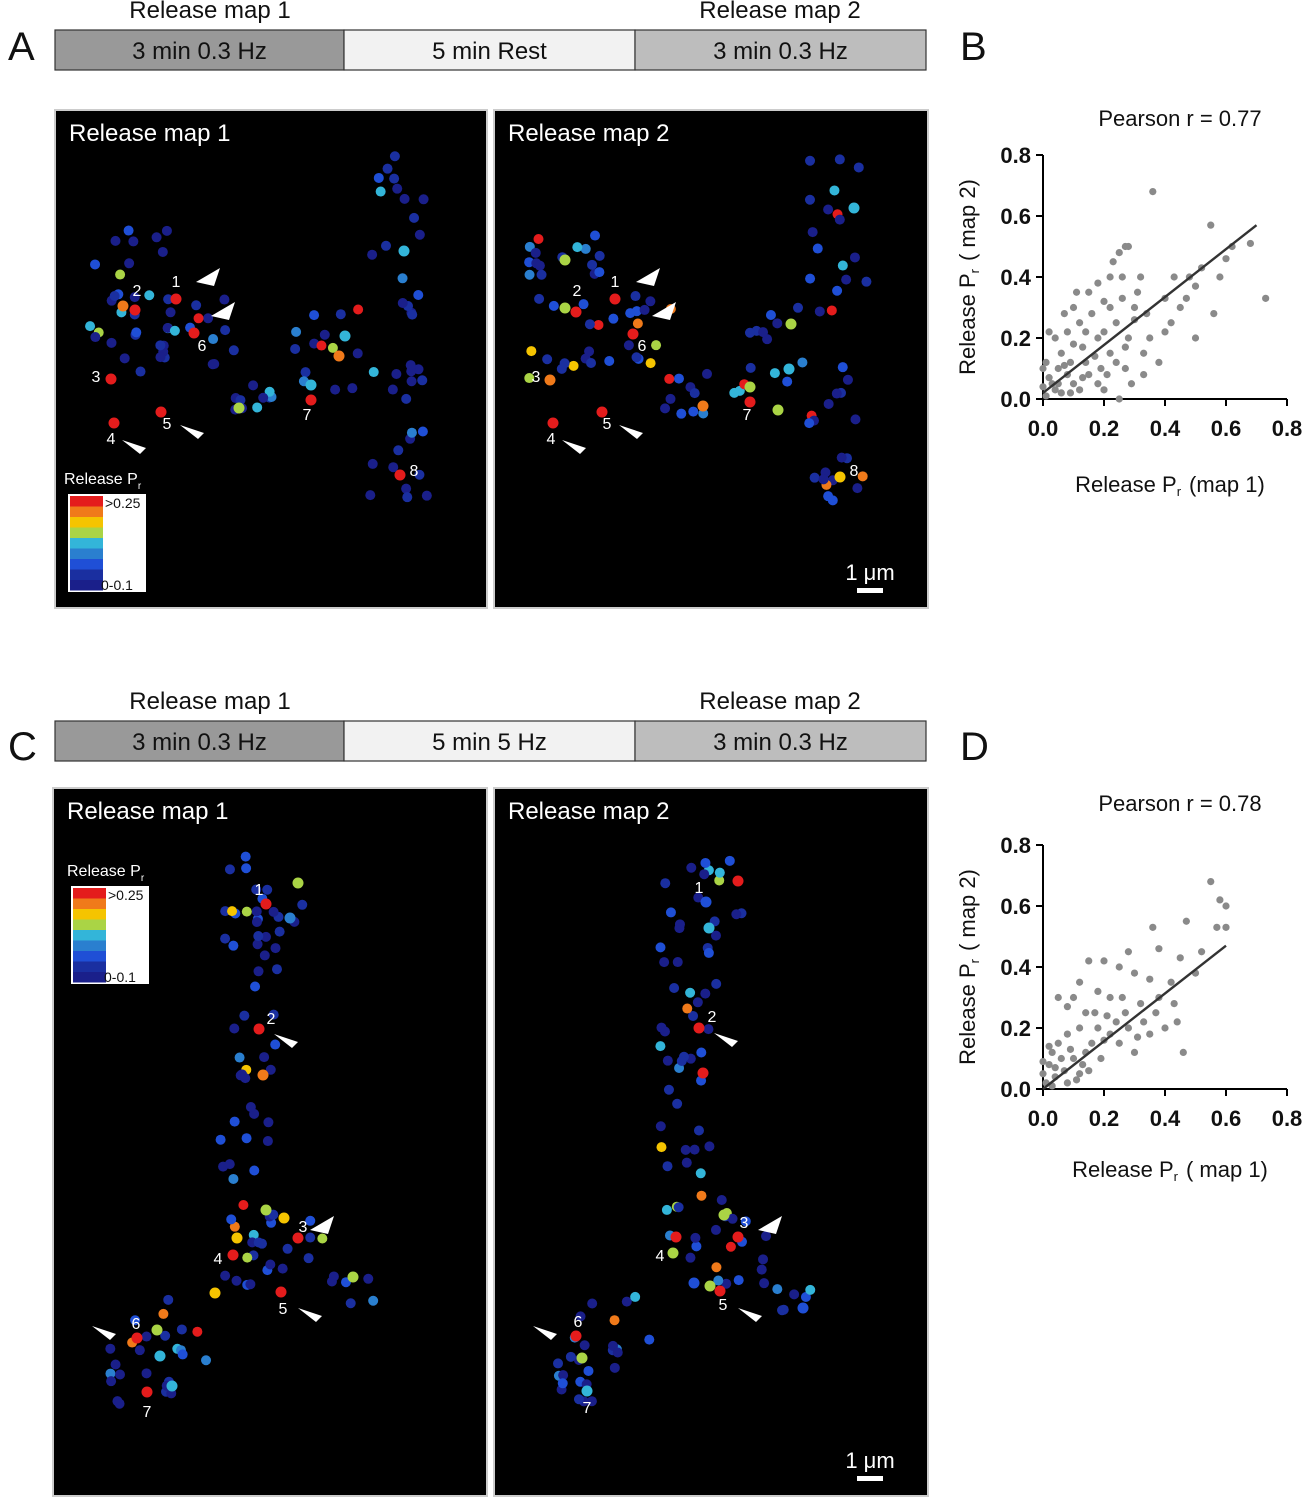 This screenshot has width=1303, height=1500. Describe the element at coordinates (974, 270) in the screenshot. I see `y-axis-label-subscript: r` at that location.